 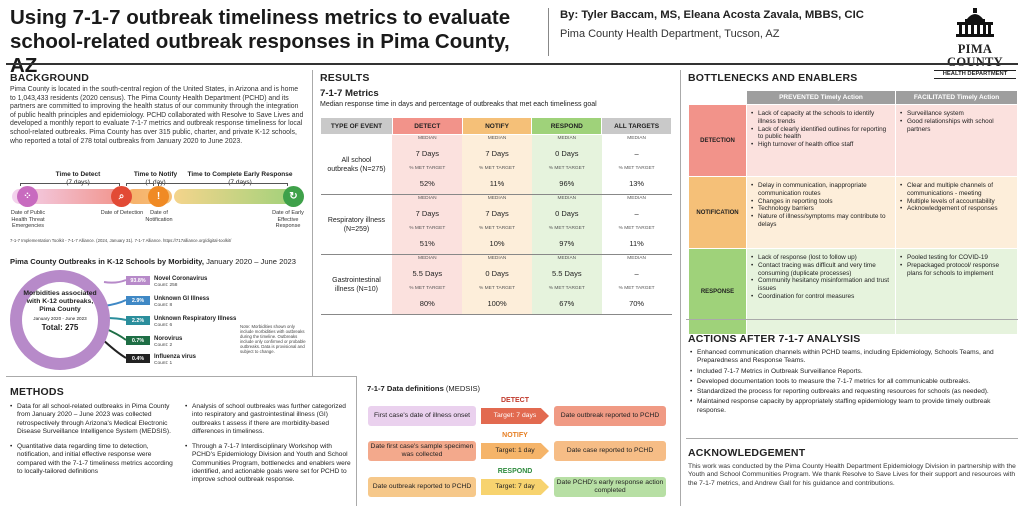 I want to click on morbidity-name: Unknown GI Illness, so click(x=182, y=299).